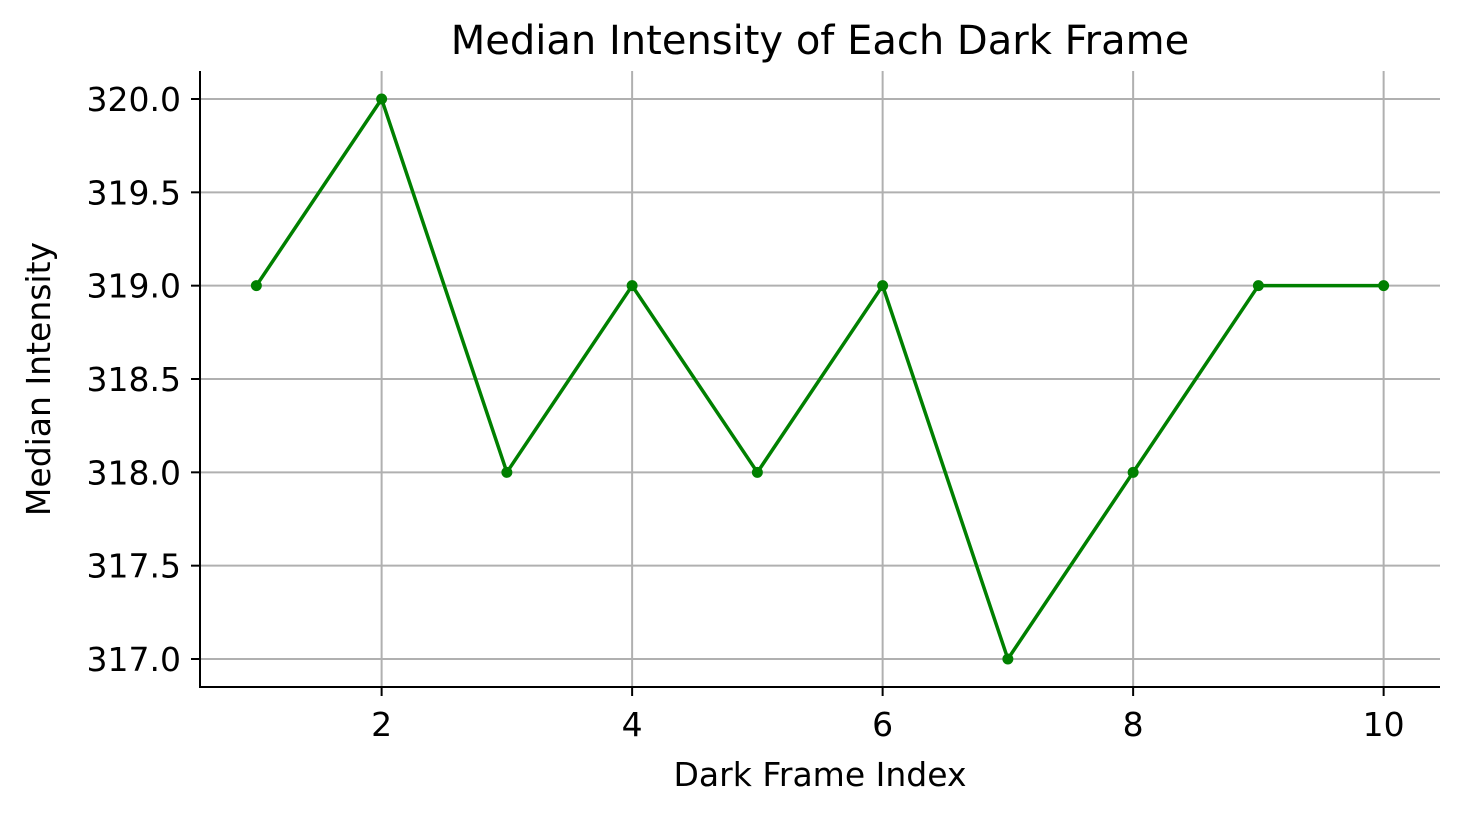 The width and height of the screenshot is (1459, 814). What do you see at coordinates (1384, 724) in the screenshot?
I see `x-tick-label: 10` at bounding box center [1384, 724].